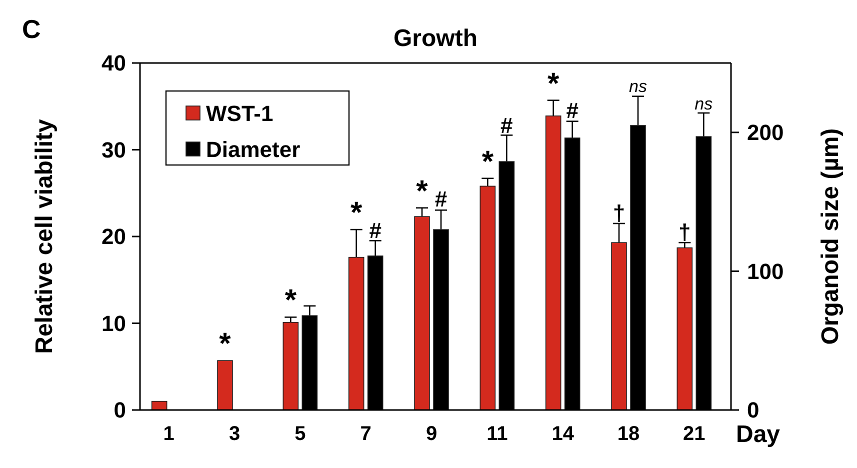 This screenshot has width=857, height=468. I want to click on x-tick-label: 9, so click(432, 434).